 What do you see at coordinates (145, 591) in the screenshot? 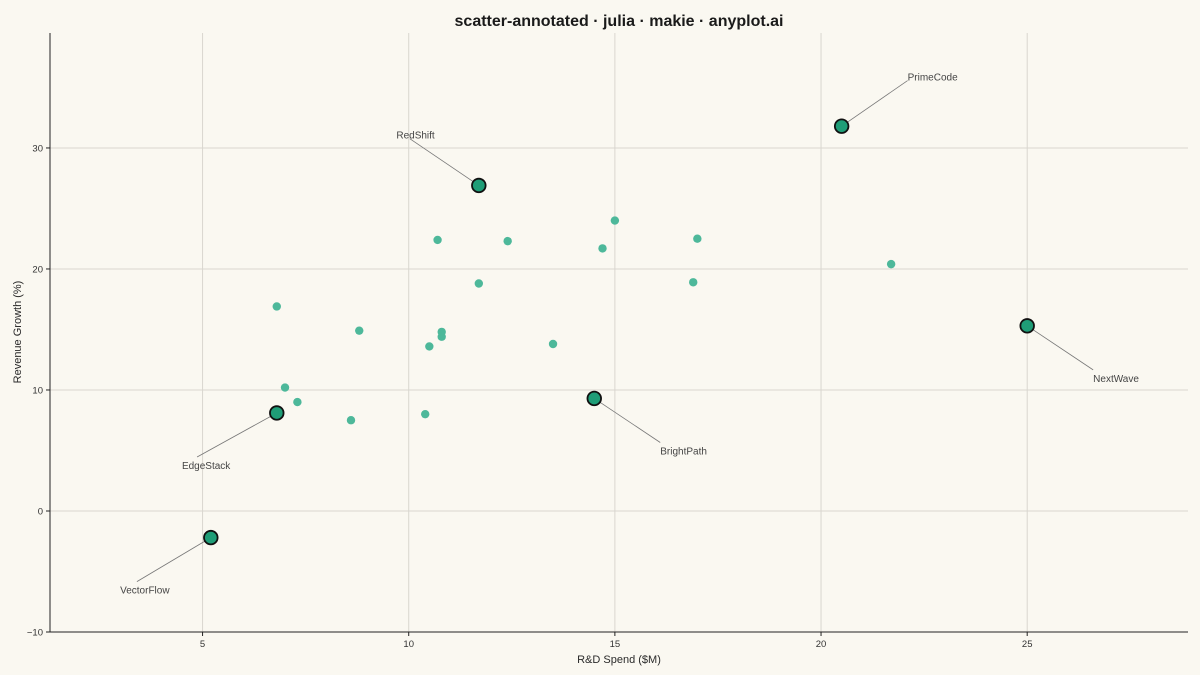
I see `annotation-label: VectorFlow` at bounding box center [145, 591].